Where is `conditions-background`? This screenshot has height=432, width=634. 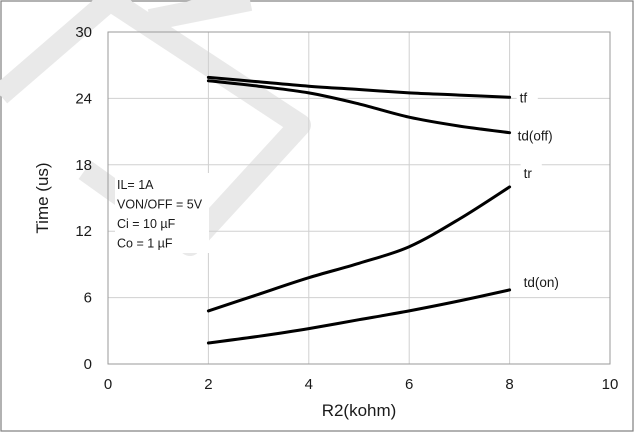
conditions-background is located at coordinates (162, 213).